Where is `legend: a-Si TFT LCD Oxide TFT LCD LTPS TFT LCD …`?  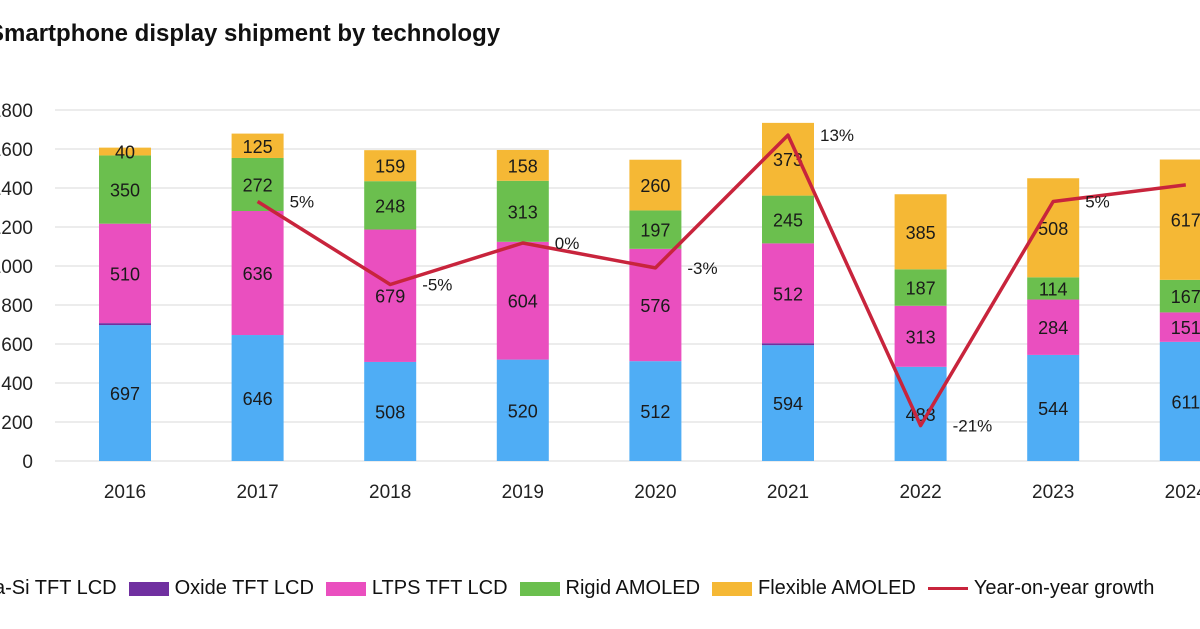
legend: a-Si TFT LCD Oxide TFT LCD LTPS TFT LCD … is located at coordinates (583, 588).